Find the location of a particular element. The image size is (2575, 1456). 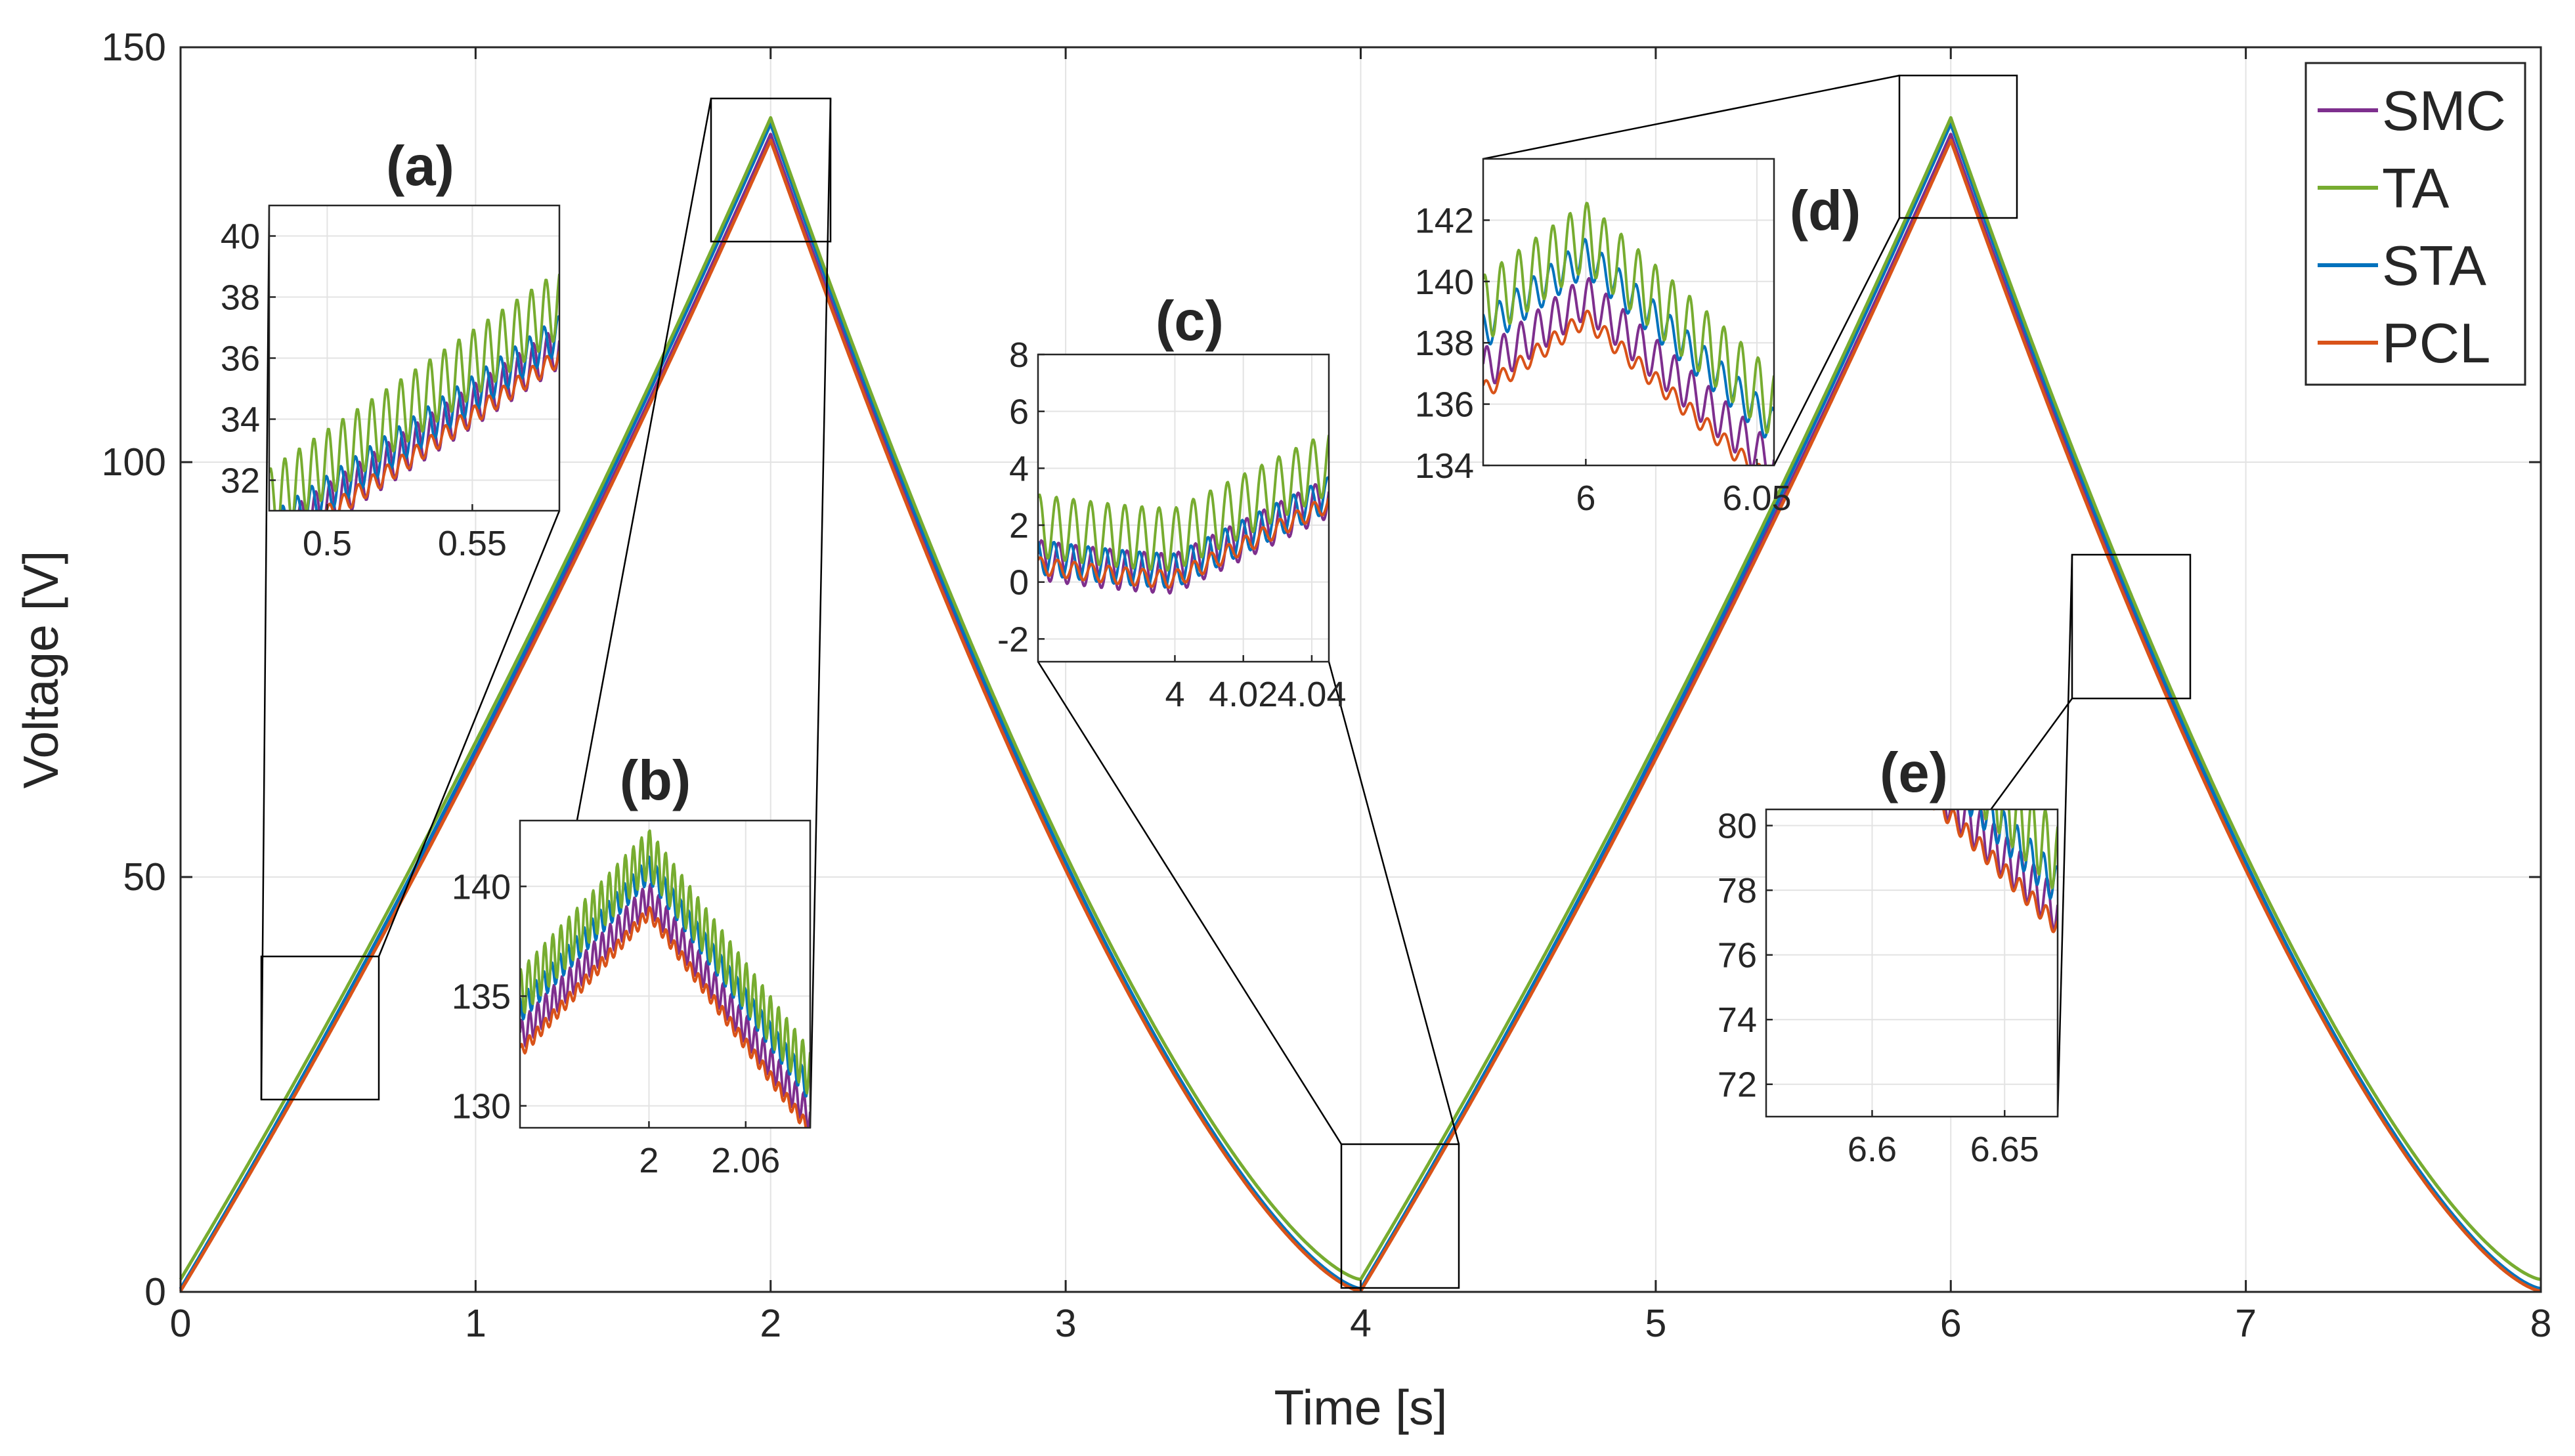

y-tick-label: 50 is located at coordinates (144, 877).